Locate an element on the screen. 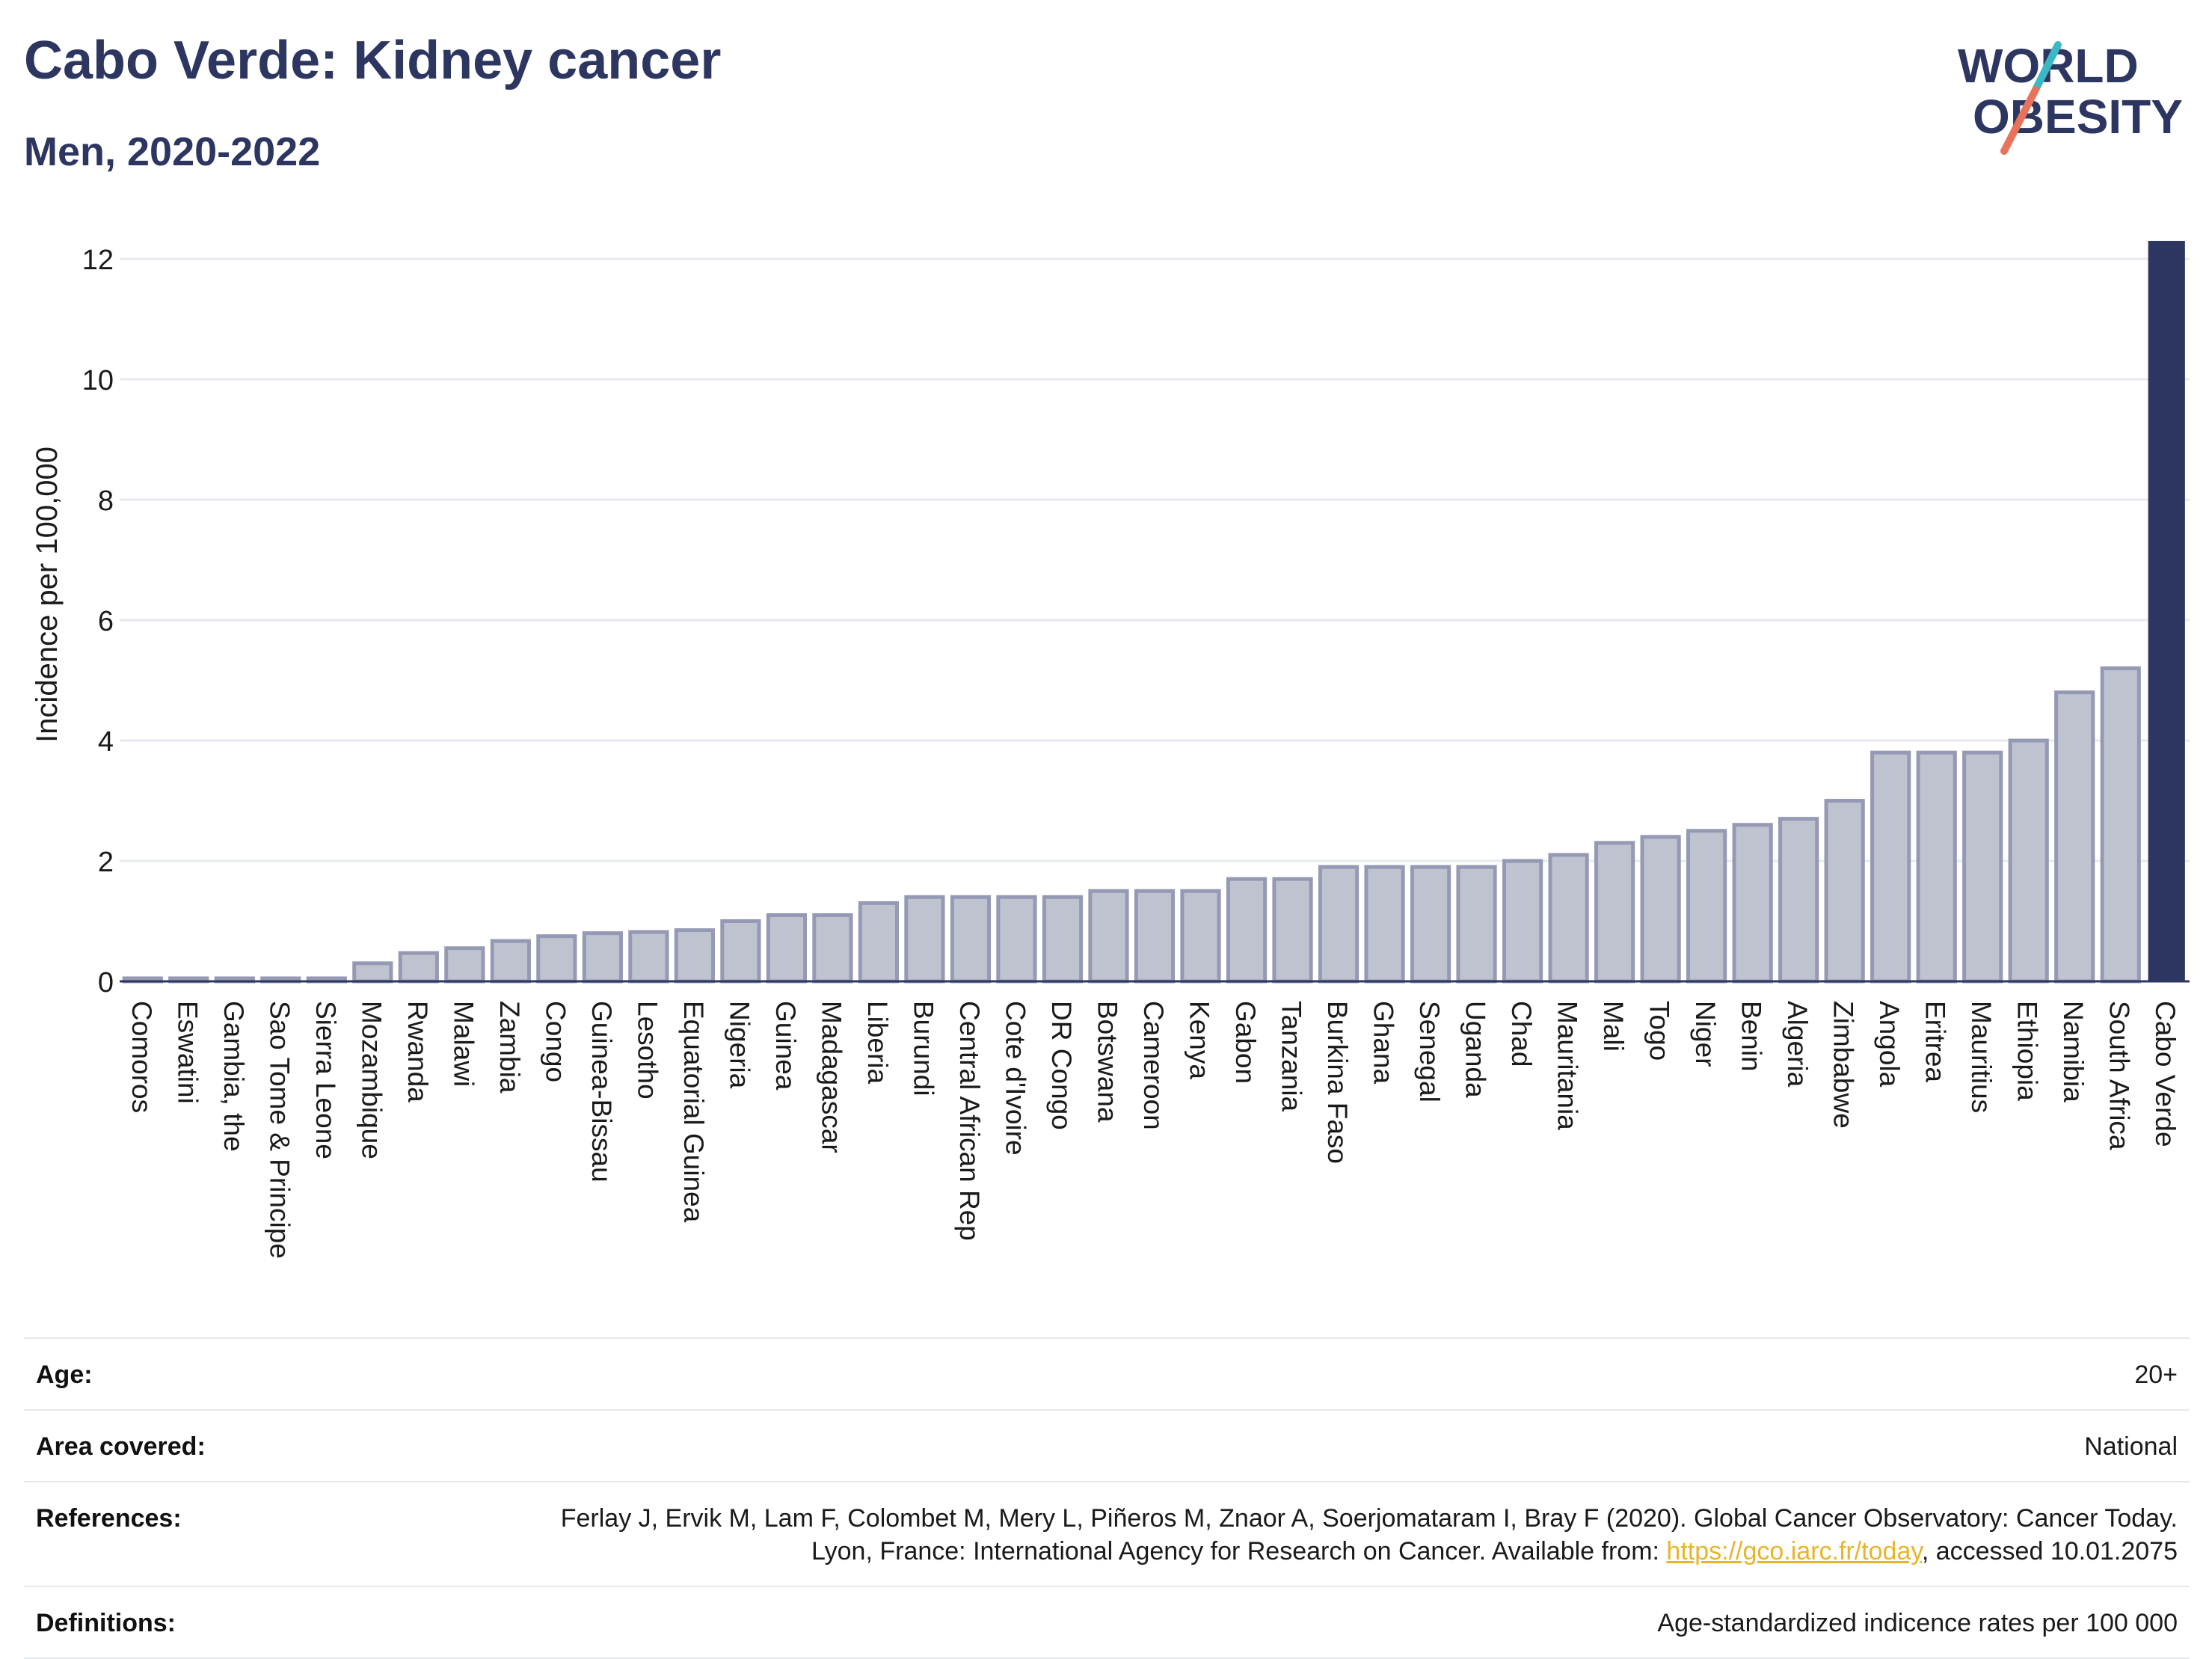 Image resolution: width=2212 pixels, height=1659 pixels. x-tick-label: Central African Rep is located at coordinates (969, 1121).